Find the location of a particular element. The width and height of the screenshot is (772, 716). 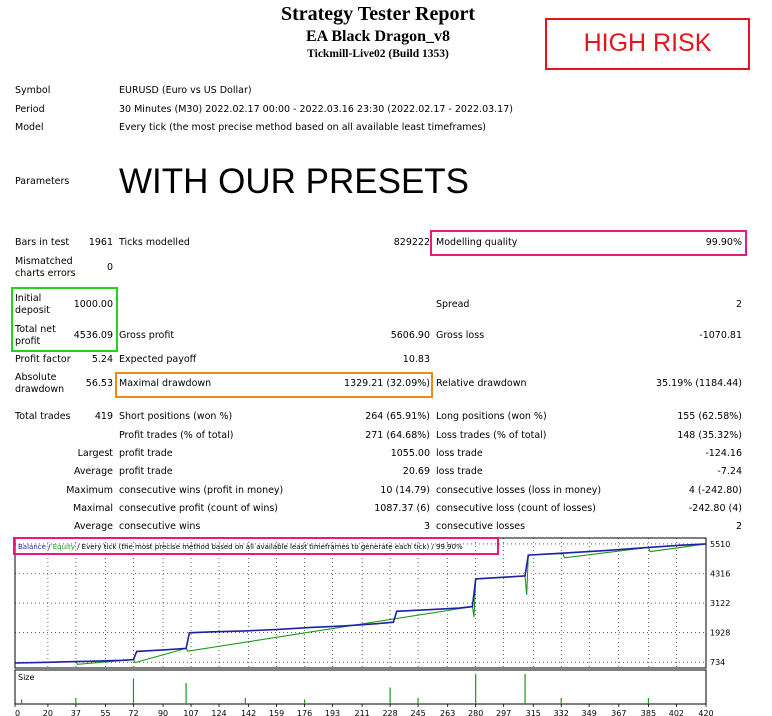

y-tick-label: 1928 is located at coordinates (720, 633).